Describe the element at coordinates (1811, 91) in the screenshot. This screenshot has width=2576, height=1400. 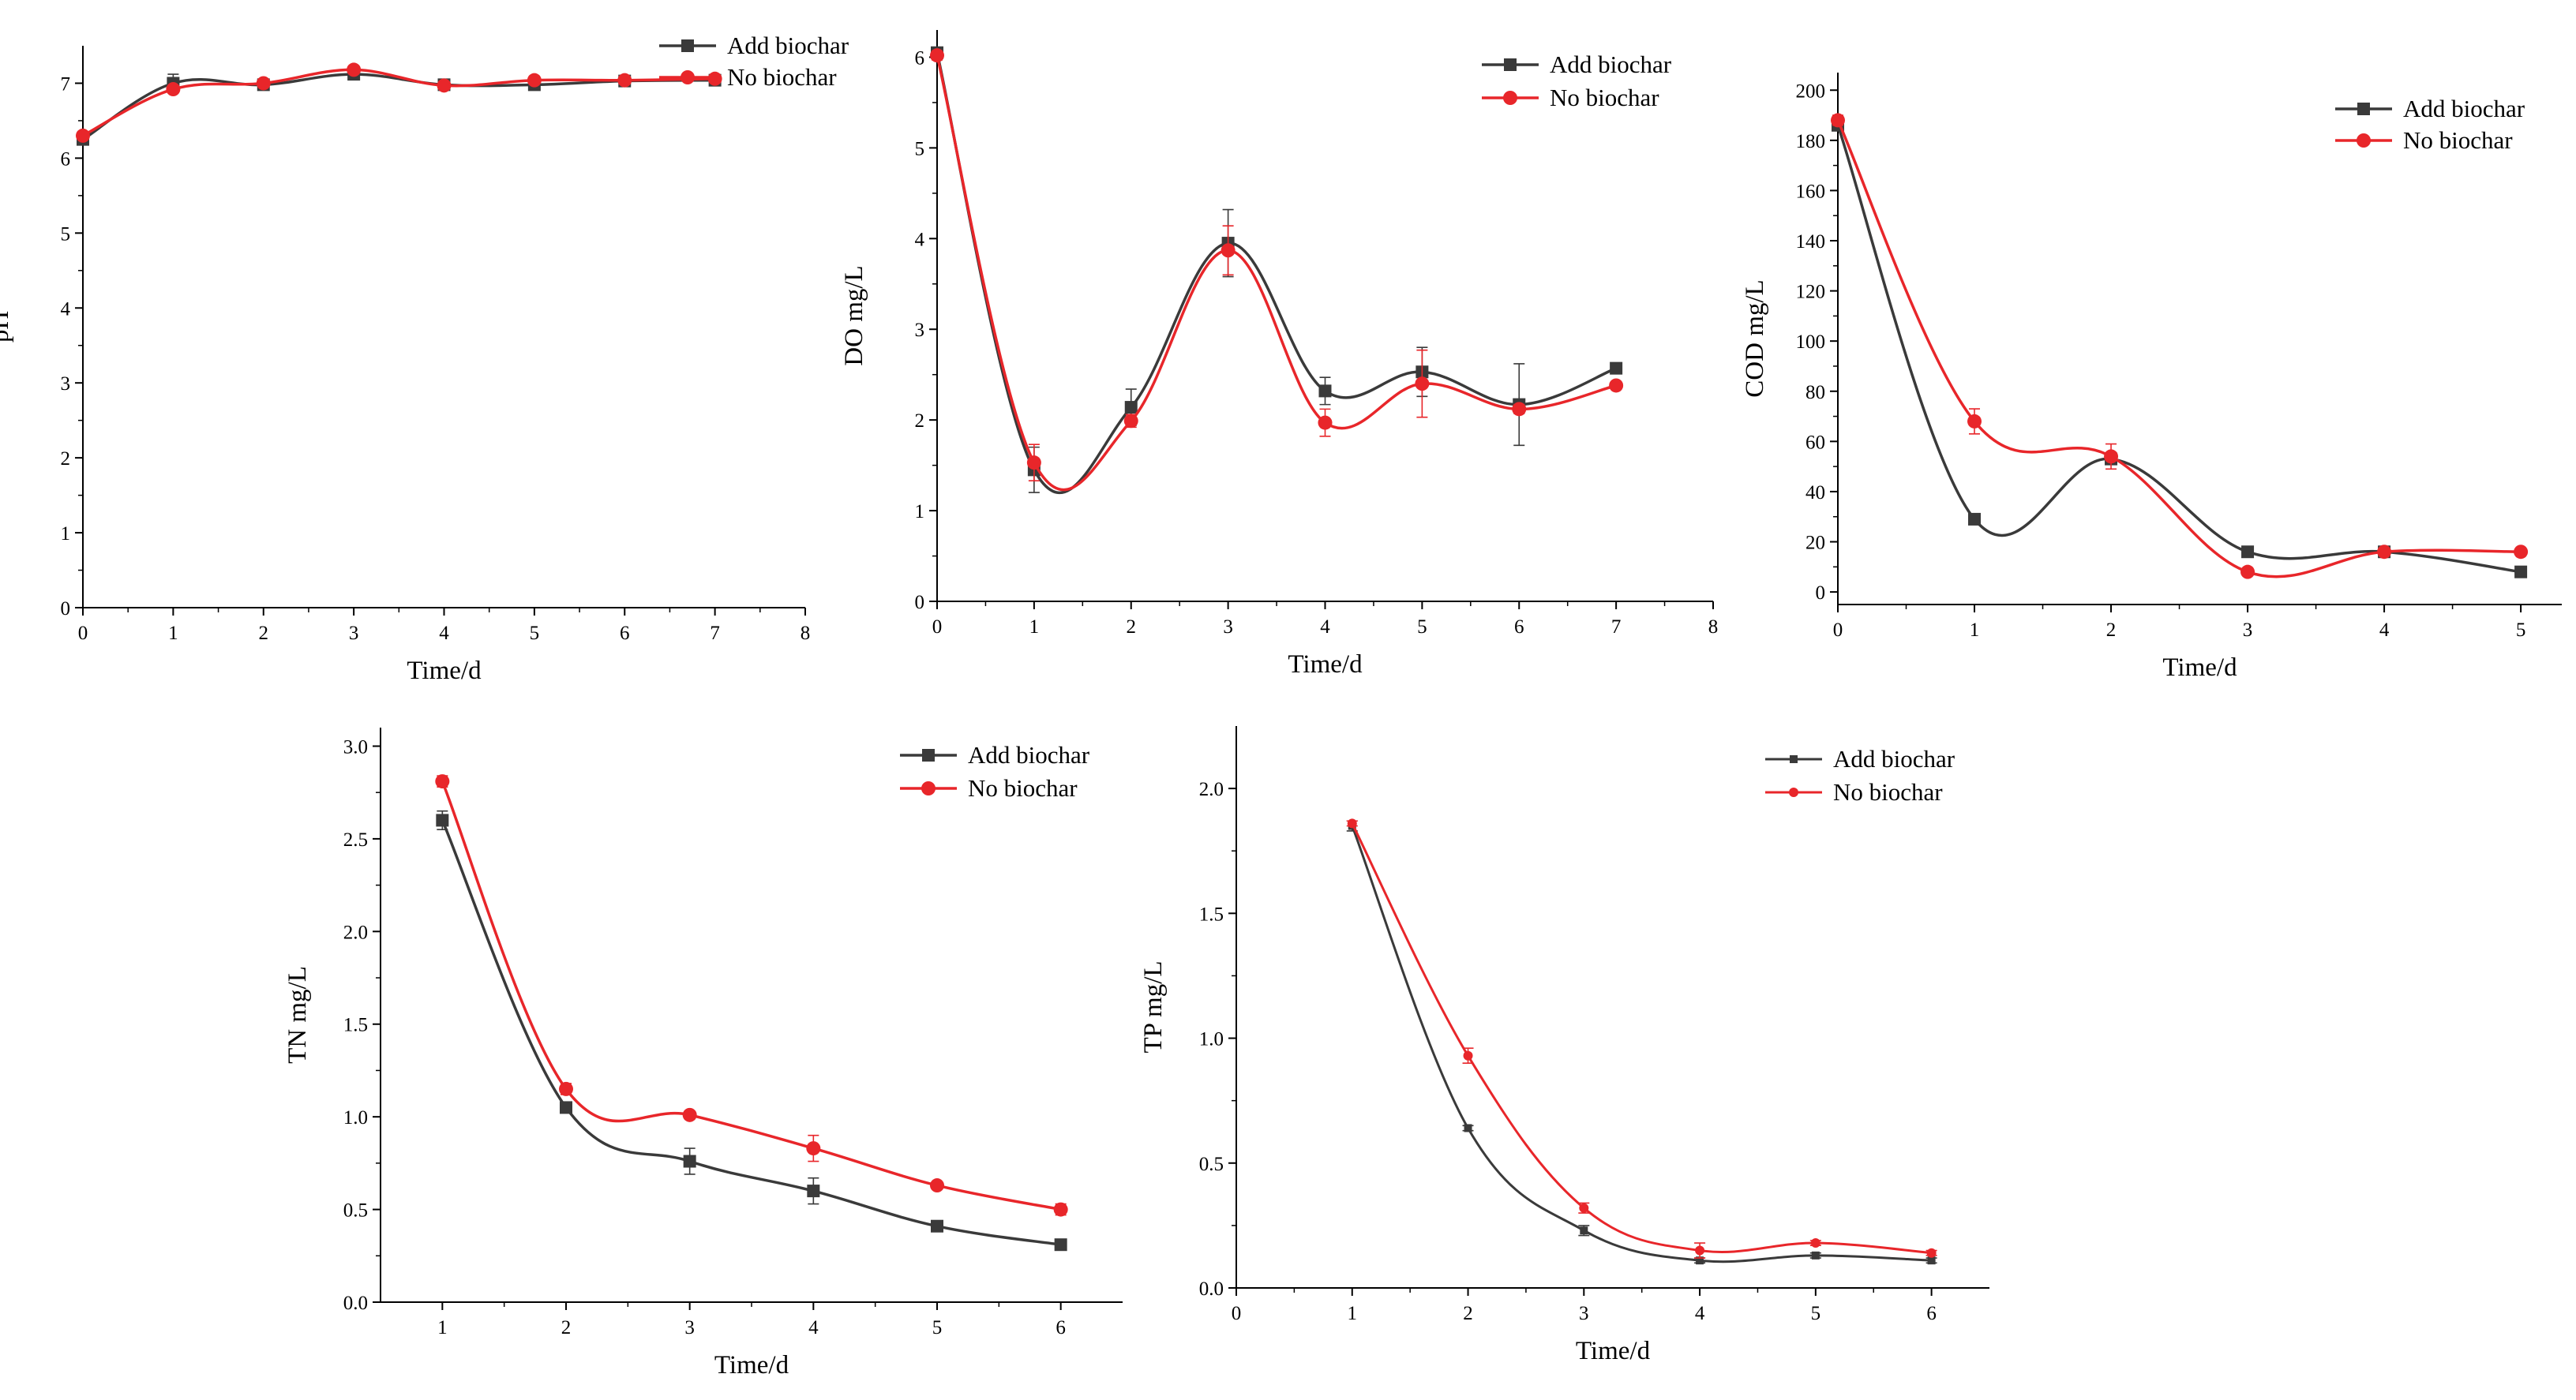
I see `y-tick-label: 200` at that location.